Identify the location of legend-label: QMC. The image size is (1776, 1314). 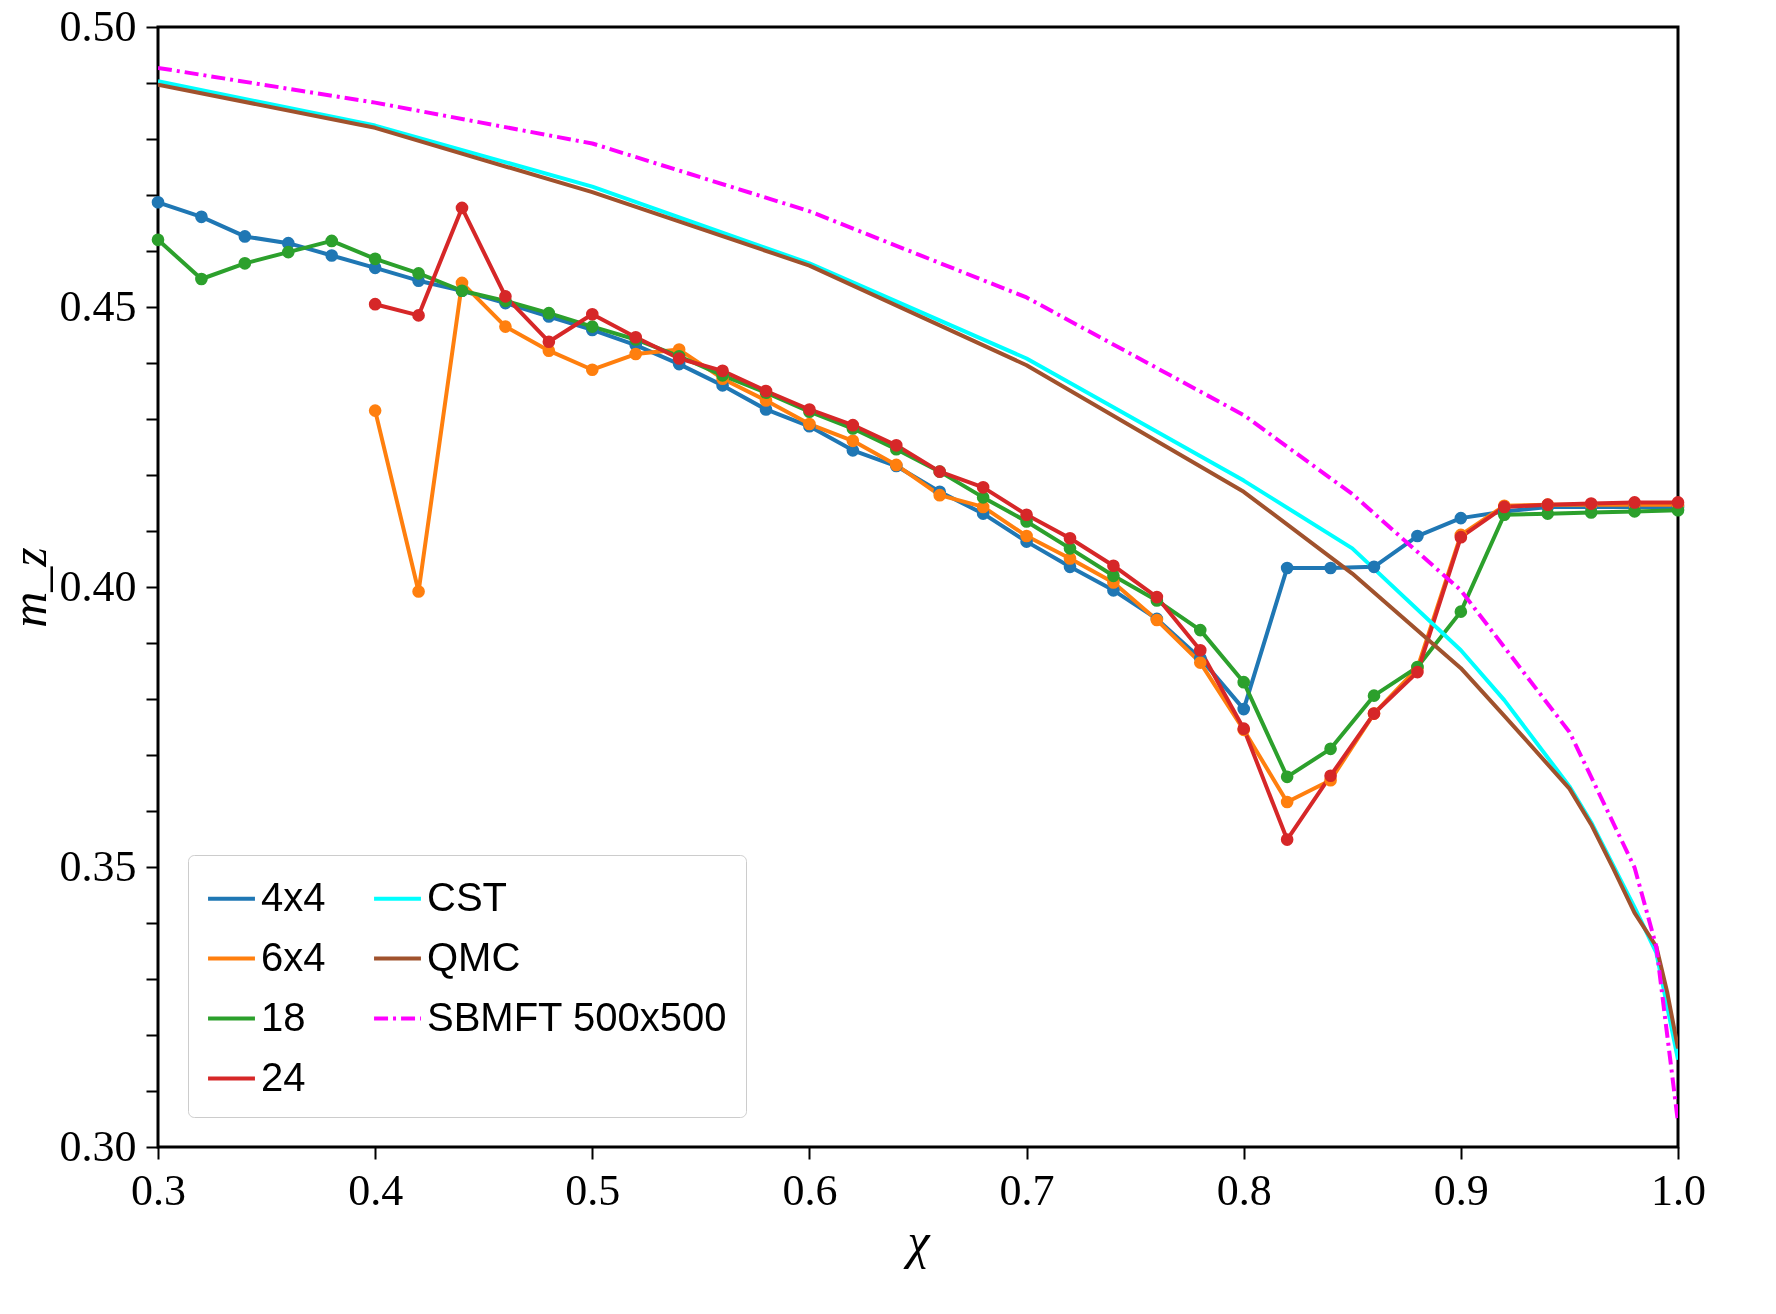
(474, 956).